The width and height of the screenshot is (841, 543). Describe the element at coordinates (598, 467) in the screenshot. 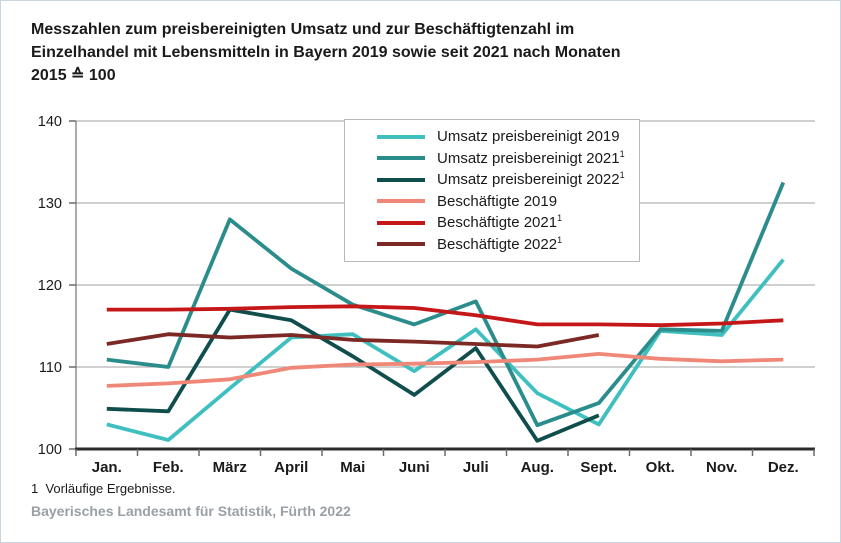

I see `x-axis-label-Sept: Sept.` at that location.